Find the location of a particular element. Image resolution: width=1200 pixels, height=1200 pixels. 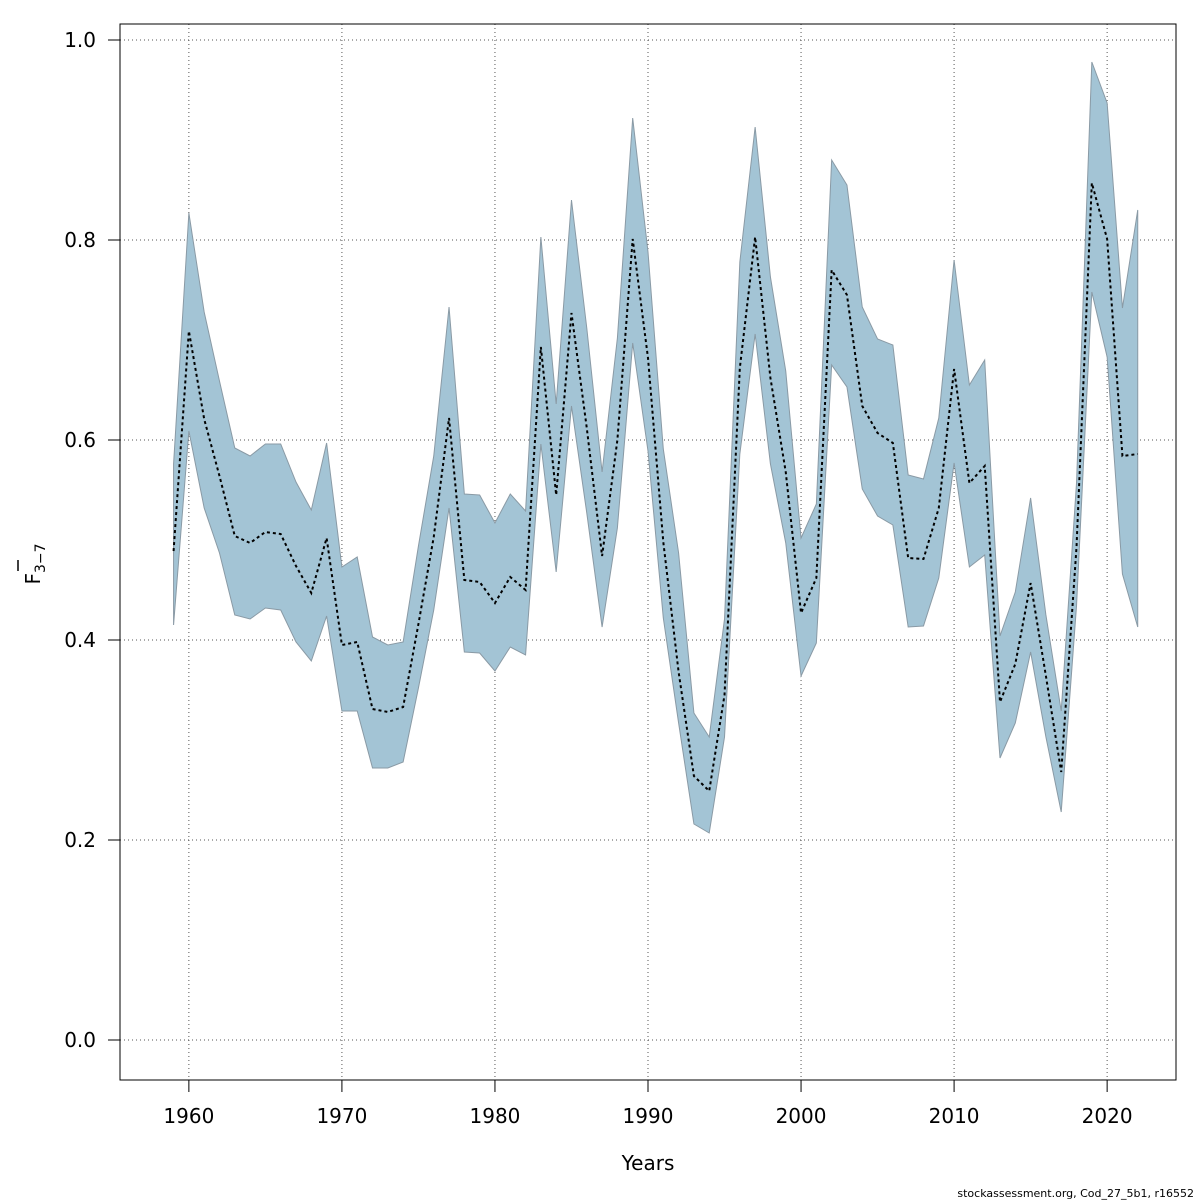

y-axis-title-sub: 3−7 is located at coordinates (41, 558).